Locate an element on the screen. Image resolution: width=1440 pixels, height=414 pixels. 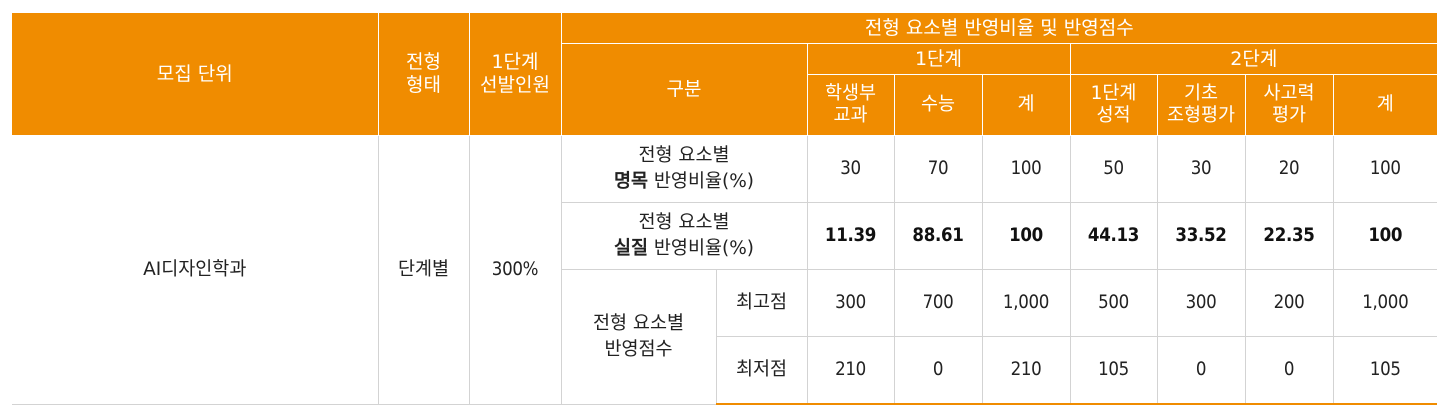
value-cell: 50 is located at coordinates (1113, 169).